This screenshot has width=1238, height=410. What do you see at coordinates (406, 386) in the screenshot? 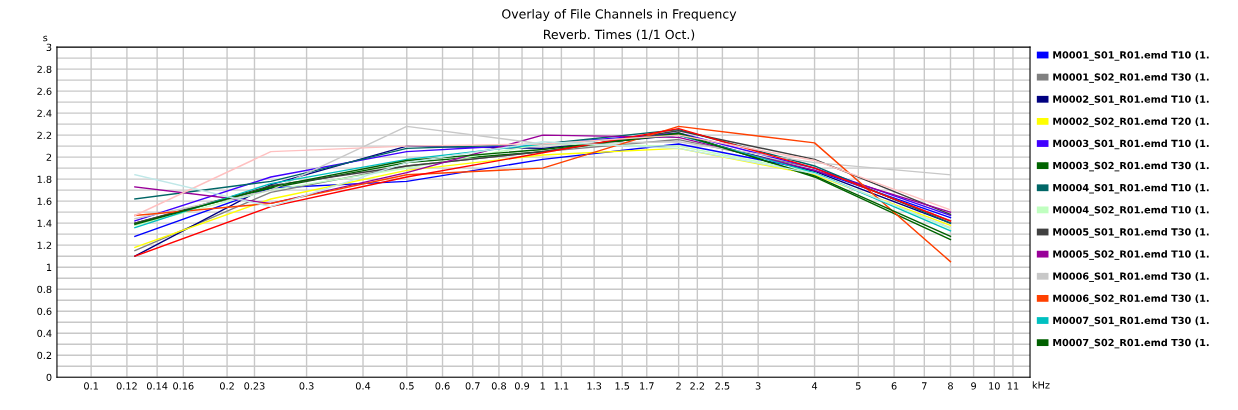
I see `x-tick-label: 0.5` at bounding box center [406, 386].